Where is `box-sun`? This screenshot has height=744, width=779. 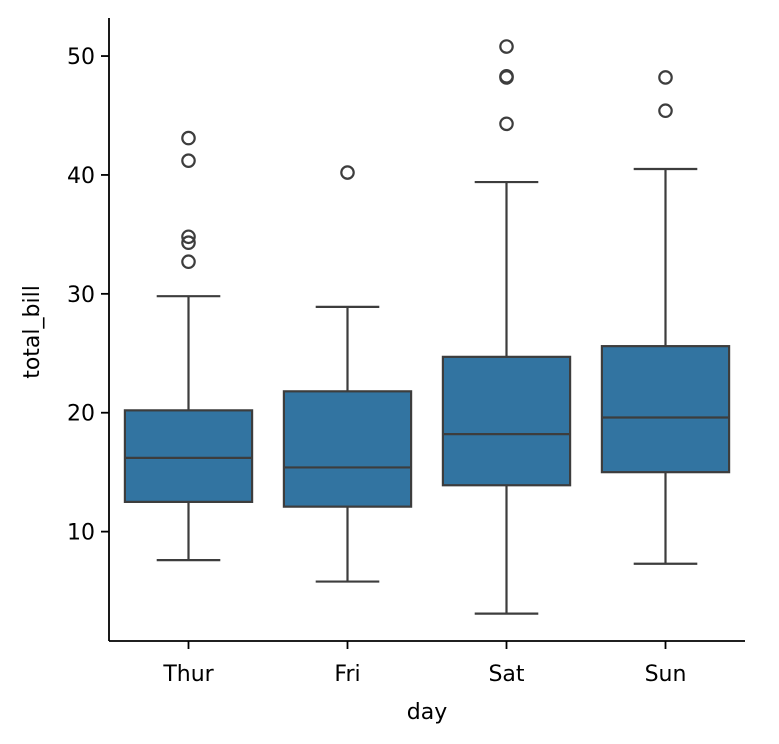 box-sun is located at coordinates (665, 409).